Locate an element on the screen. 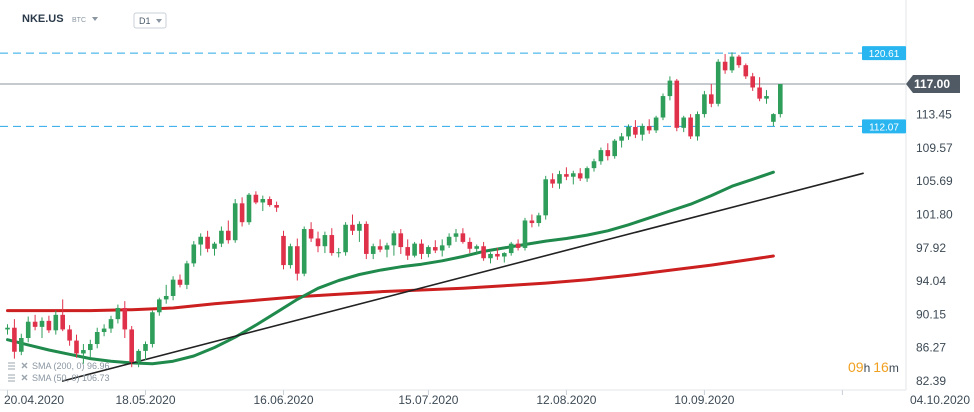  indicator-legend: SMA (200, 0) 96.96 SMA (50, 0) 106.73 is located at coordinates (59, 372).